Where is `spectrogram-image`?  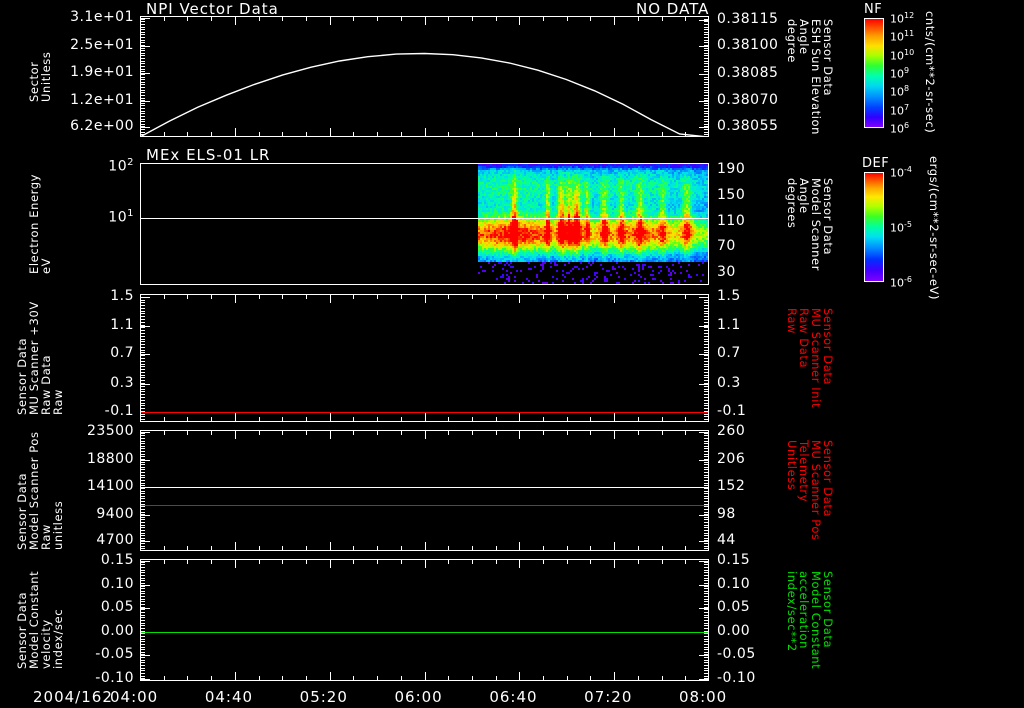
spectrogram-image is located at coordinates (424, 224).